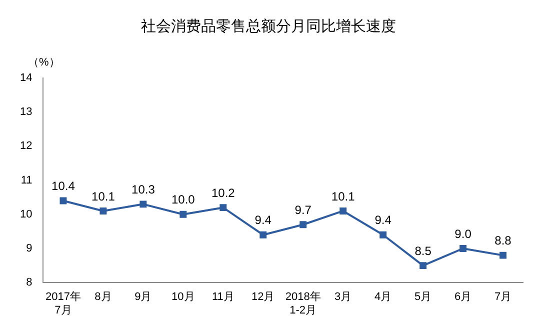  I want to click on data-label: 8.5, so click(423, 251).